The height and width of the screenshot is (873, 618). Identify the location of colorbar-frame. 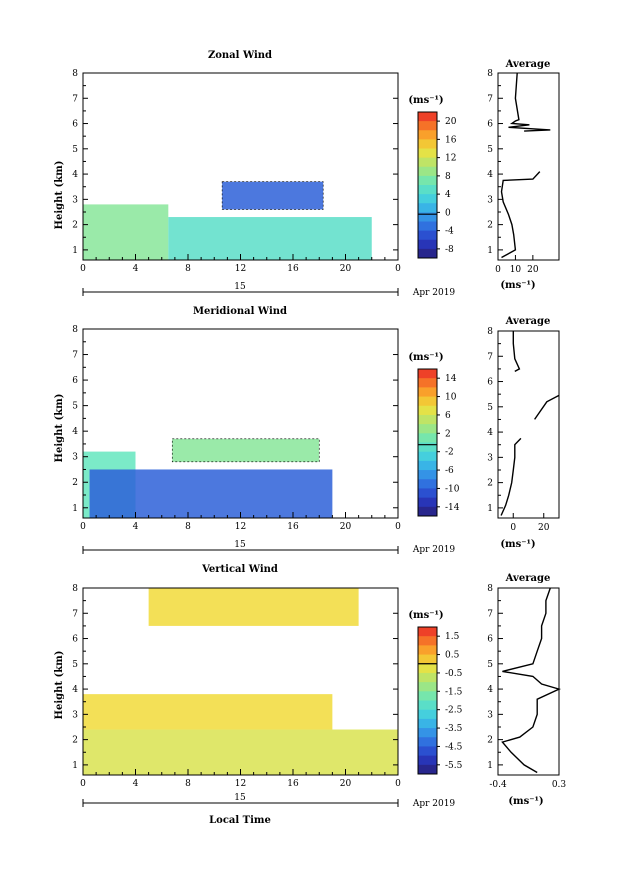
(427, 442).